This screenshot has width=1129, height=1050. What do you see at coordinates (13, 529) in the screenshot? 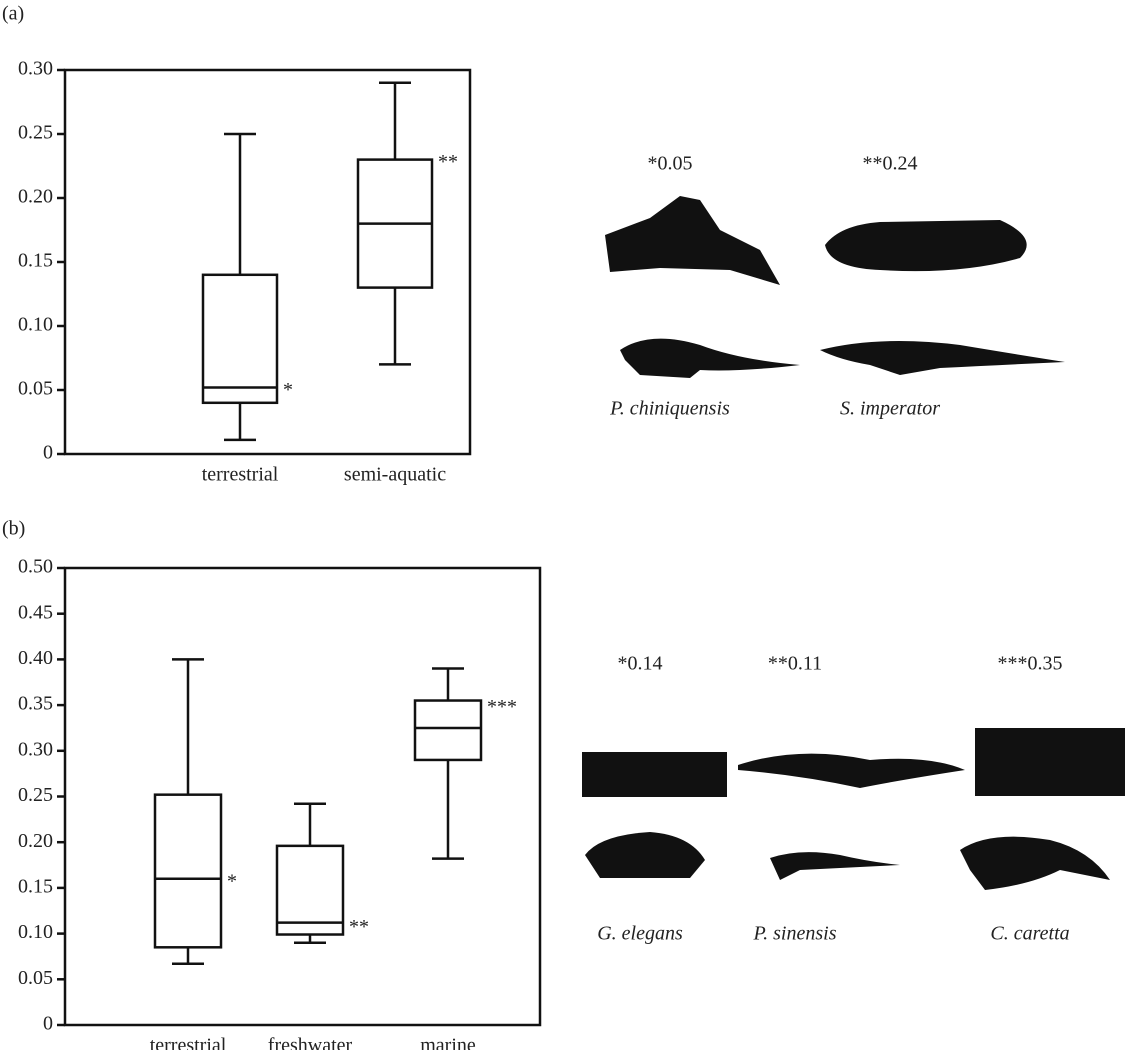
I see `panel-label: (b)` at bounding box center [13, 529].